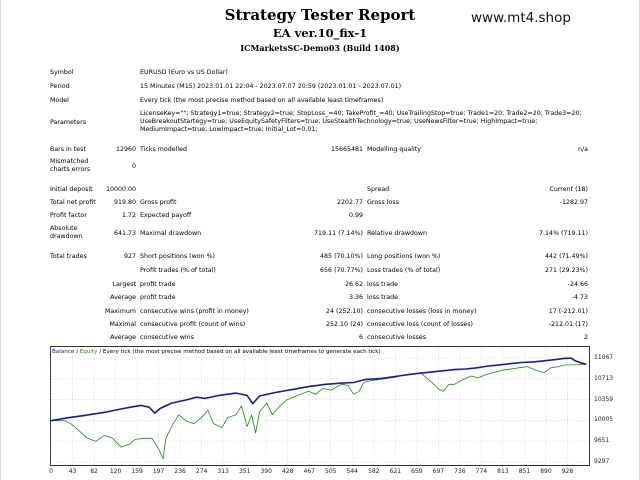 This screenshot has height=480, width=640. What do you see at coordinates (395, 471) in the screenshot?
I see `x-tick-label: 621` at bounding box center [395, 471].